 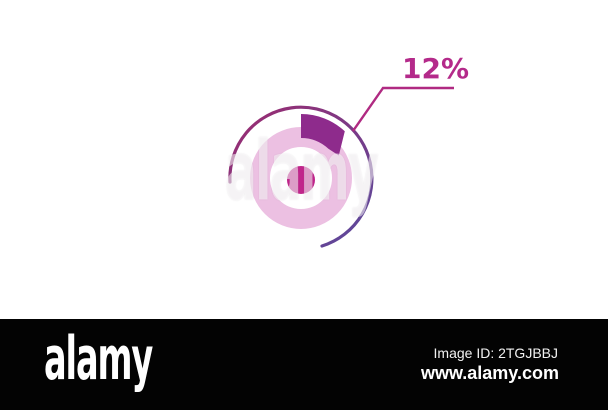 I want to click on percentage-label: 12%, so click(x=436, y=68).